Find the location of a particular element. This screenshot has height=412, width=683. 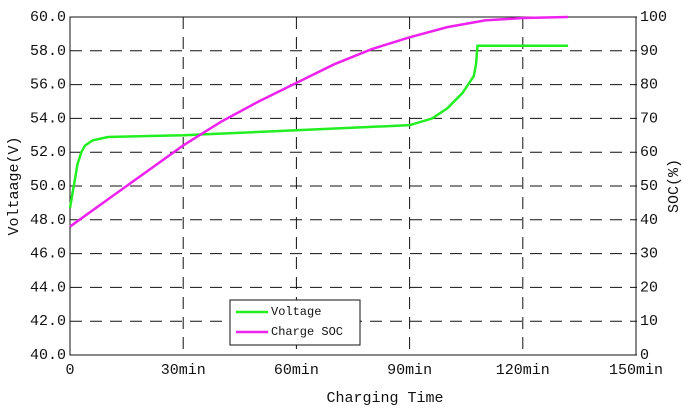

y-tick-label: 58.0 is located at coordinates (48, 51).